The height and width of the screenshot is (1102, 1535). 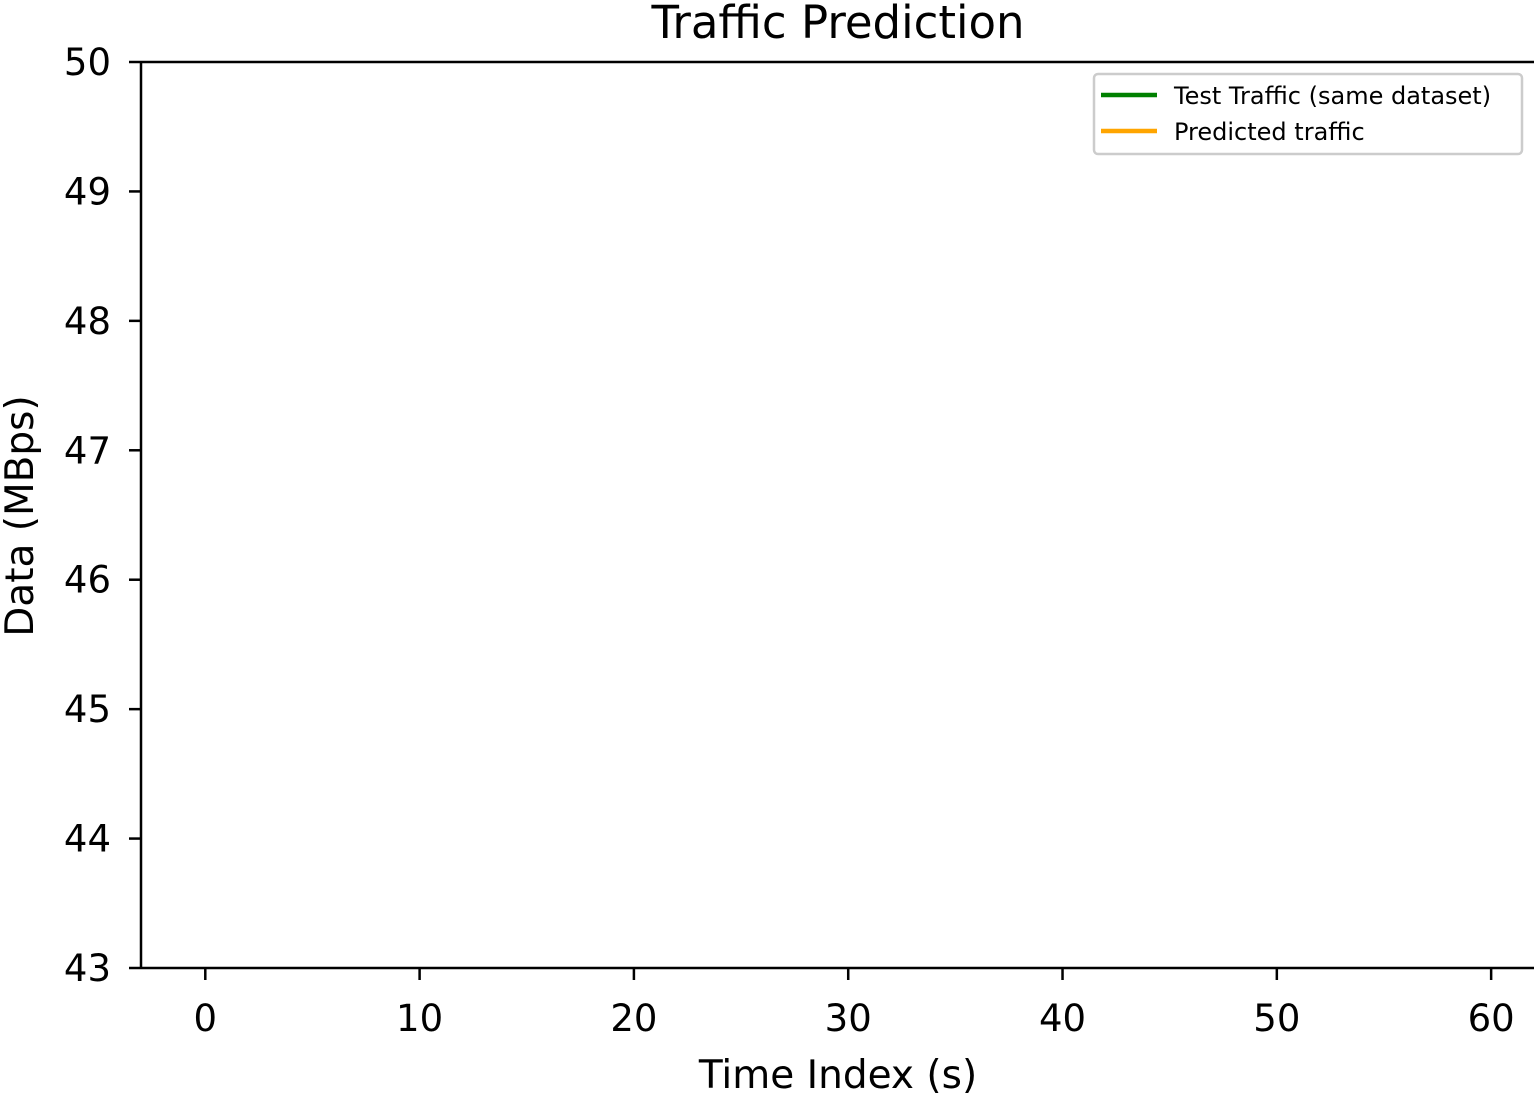 I want to click on x-tick-label: 30, so click(x=848, y=1018).